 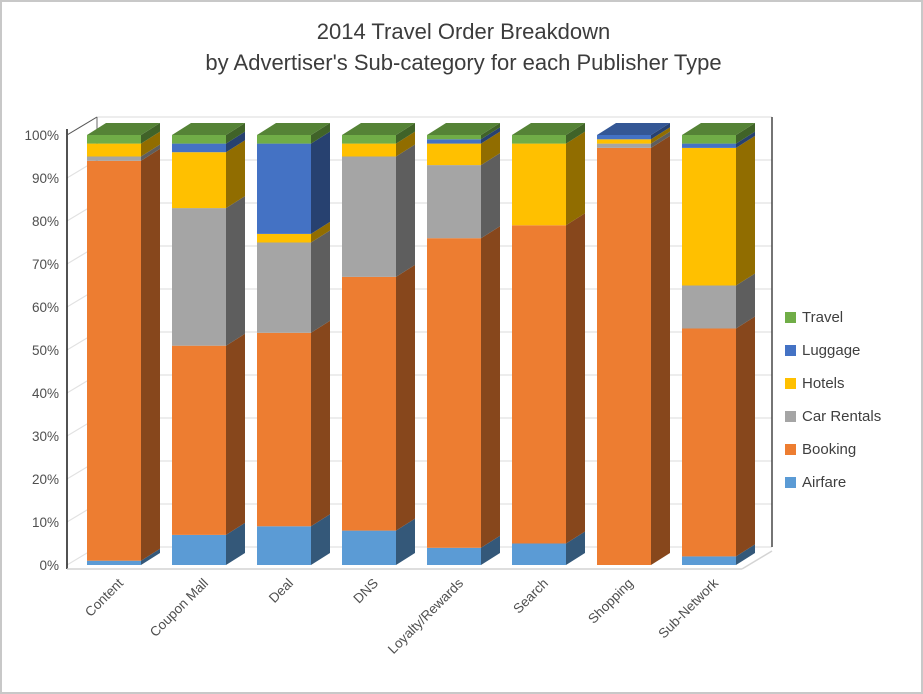 What do you see at coordinates (833, 449) in the screenshot?
I see `legend-item-booking: Booking` at bounding box center [833, 449].